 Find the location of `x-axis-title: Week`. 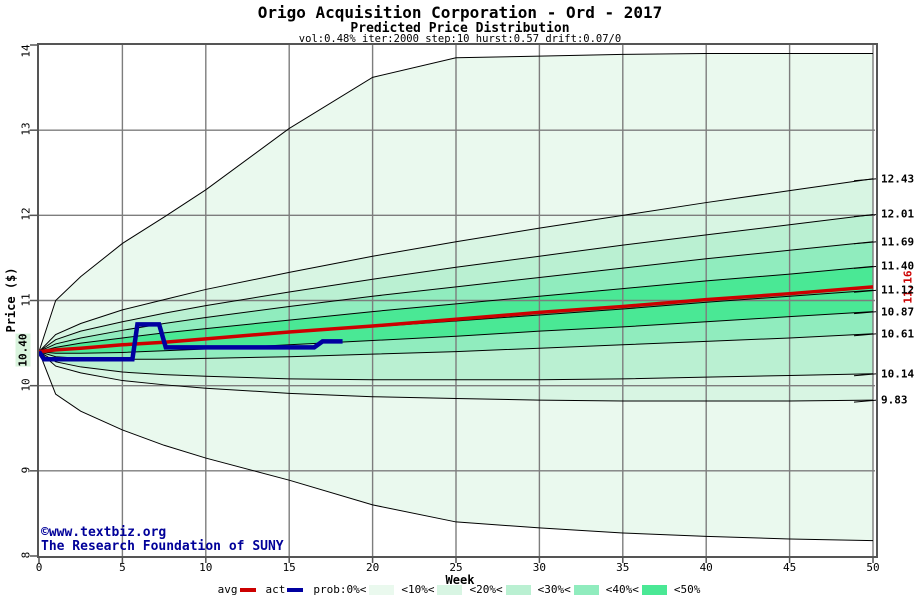

x-axis-title: Week is located at coordinates (460, 580).